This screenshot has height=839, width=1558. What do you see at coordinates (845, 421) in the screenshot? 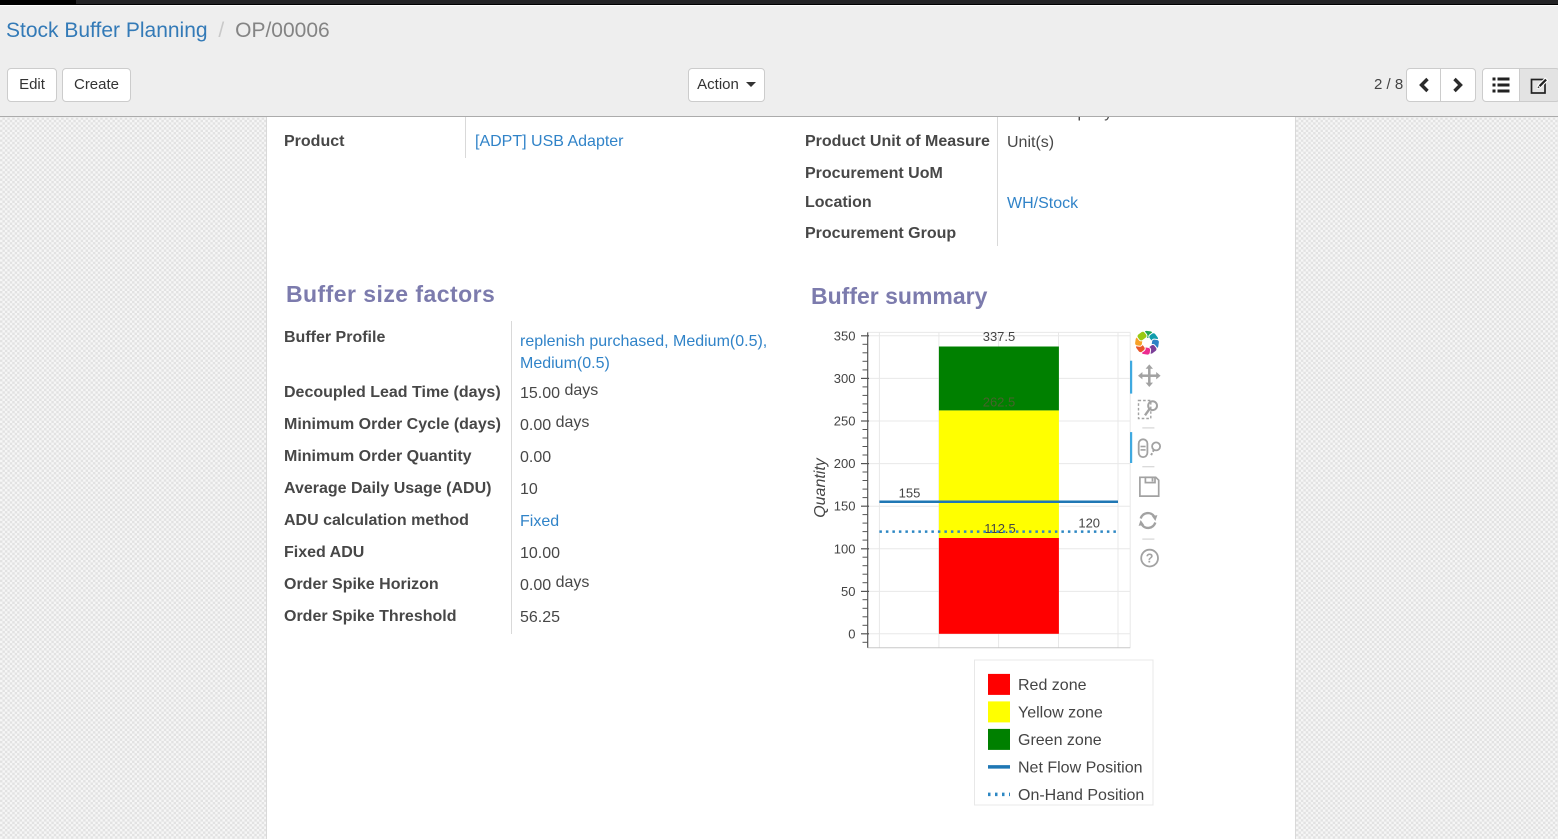
I see `svg-text: 250` at bounding box center [845, 421].